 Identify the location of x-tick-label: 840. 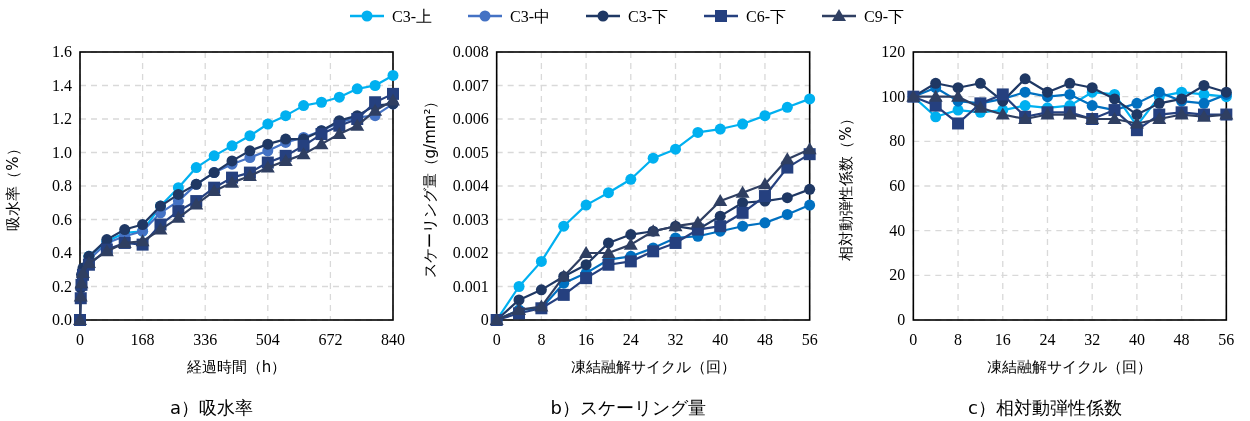
(393, 339).